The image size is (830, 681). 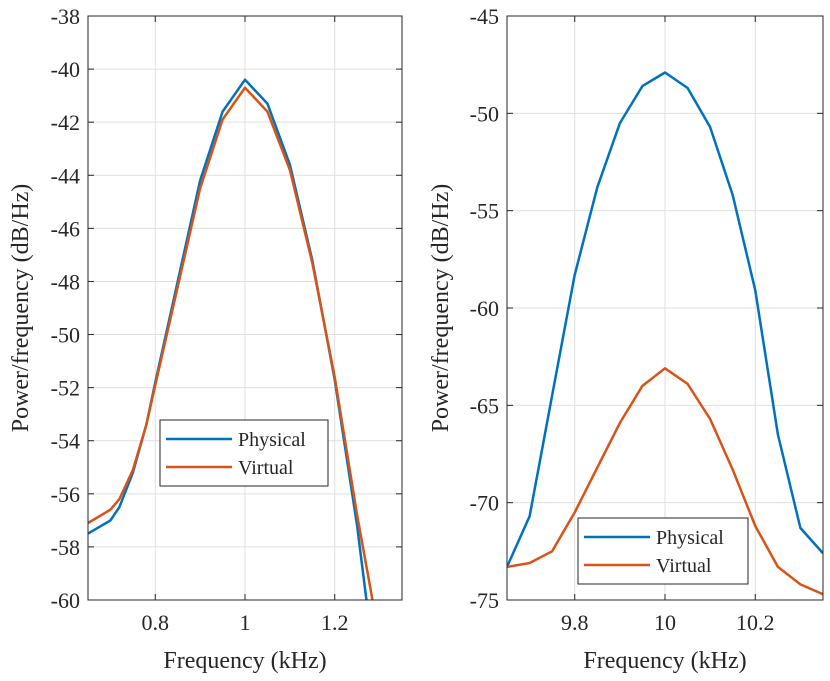 What do you see at coordinates (65, 16) in the screenshot?
I see `y-tick-label: -38` at bounding box center [65, 16].